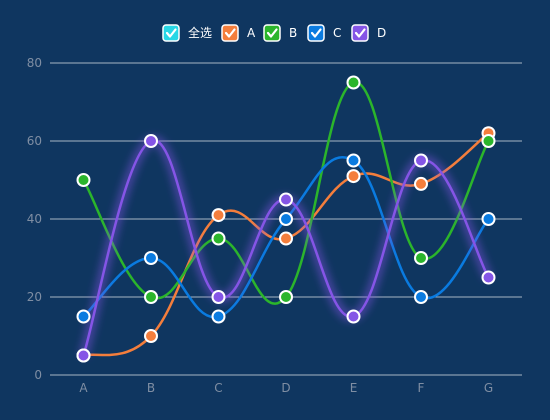  Describe the element at coordinates (83, 180) in the screenshot. I see `point-b-a` at that location.